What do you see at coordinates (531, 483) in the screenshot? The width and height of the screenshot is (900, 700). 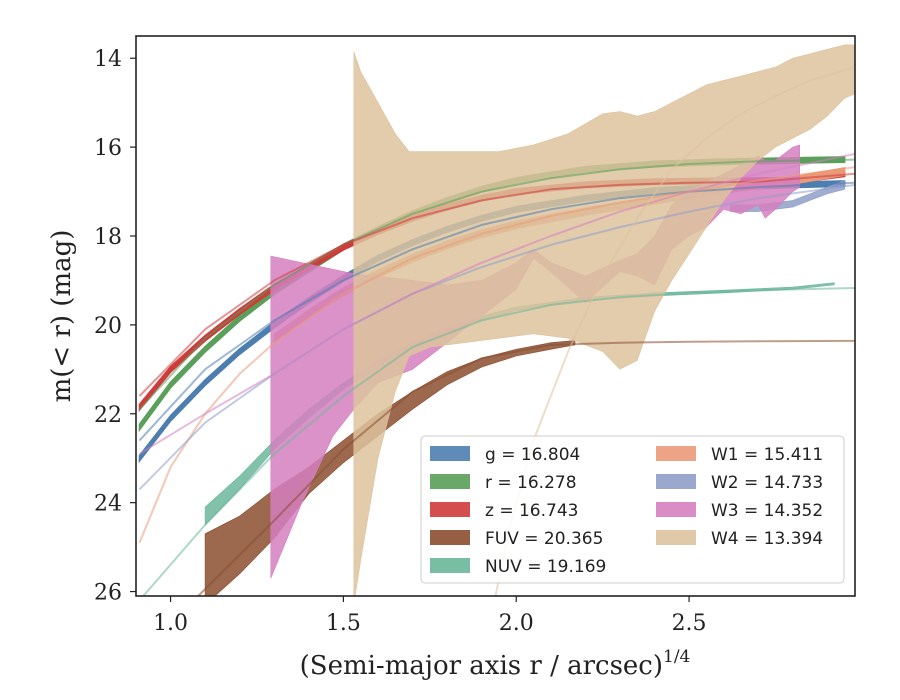 I see `legend-label-r: r = 16.278` at bounding box center [531, 483].